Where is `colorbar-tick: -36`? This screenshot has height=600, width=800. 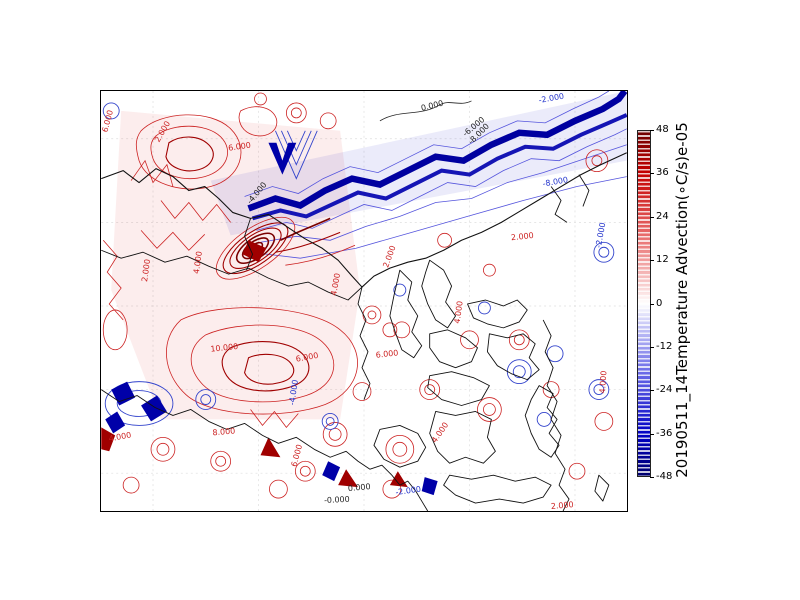 colorbar-tick: -36 is located at coordinates (661, 433).